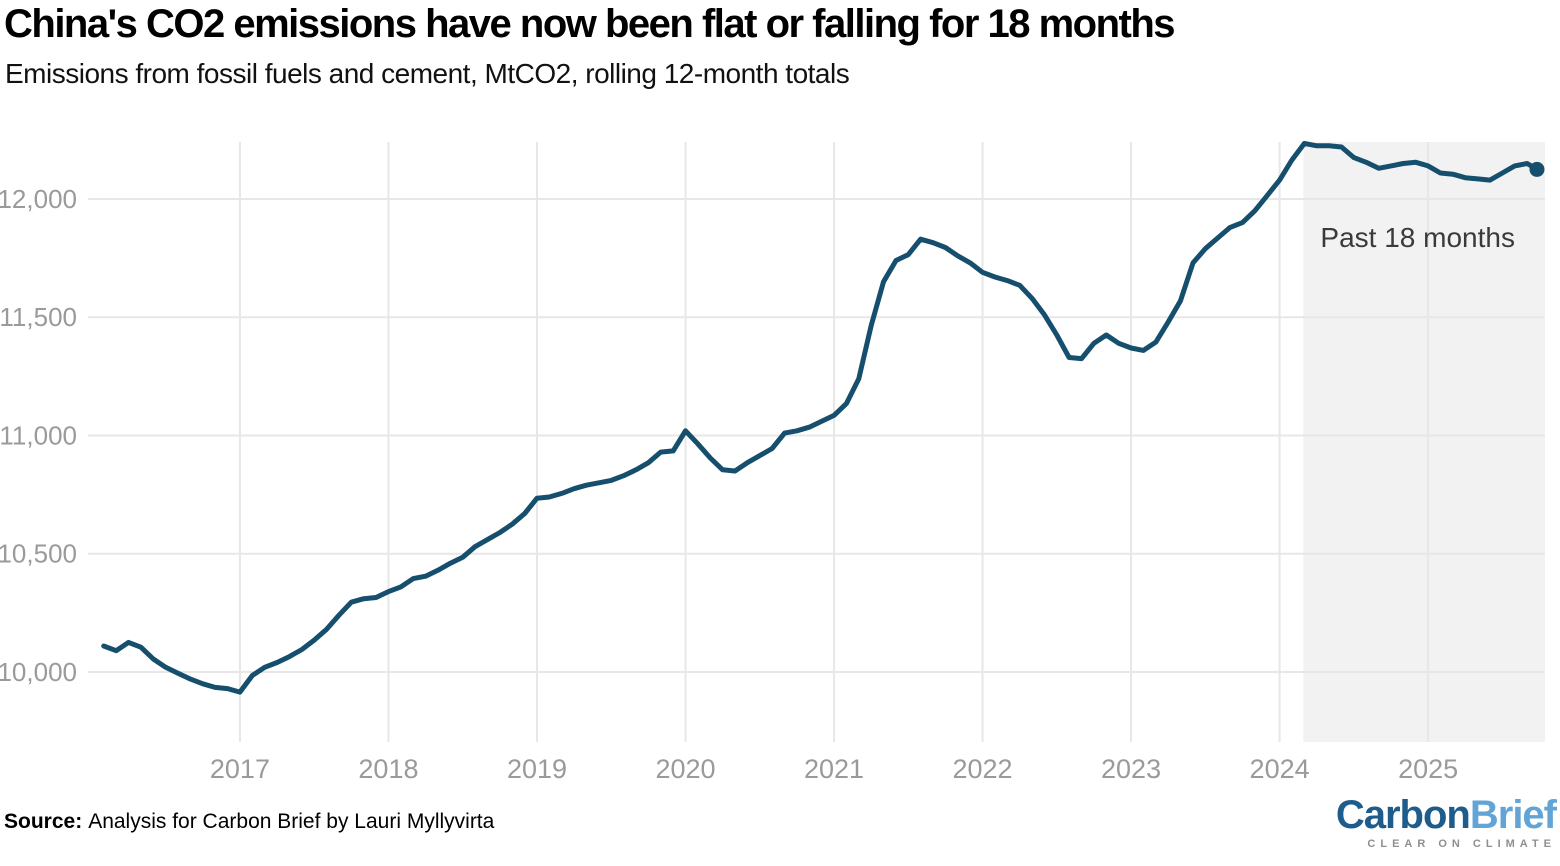  I want to click on y-tick-label: 10,500, so click(38, 554).